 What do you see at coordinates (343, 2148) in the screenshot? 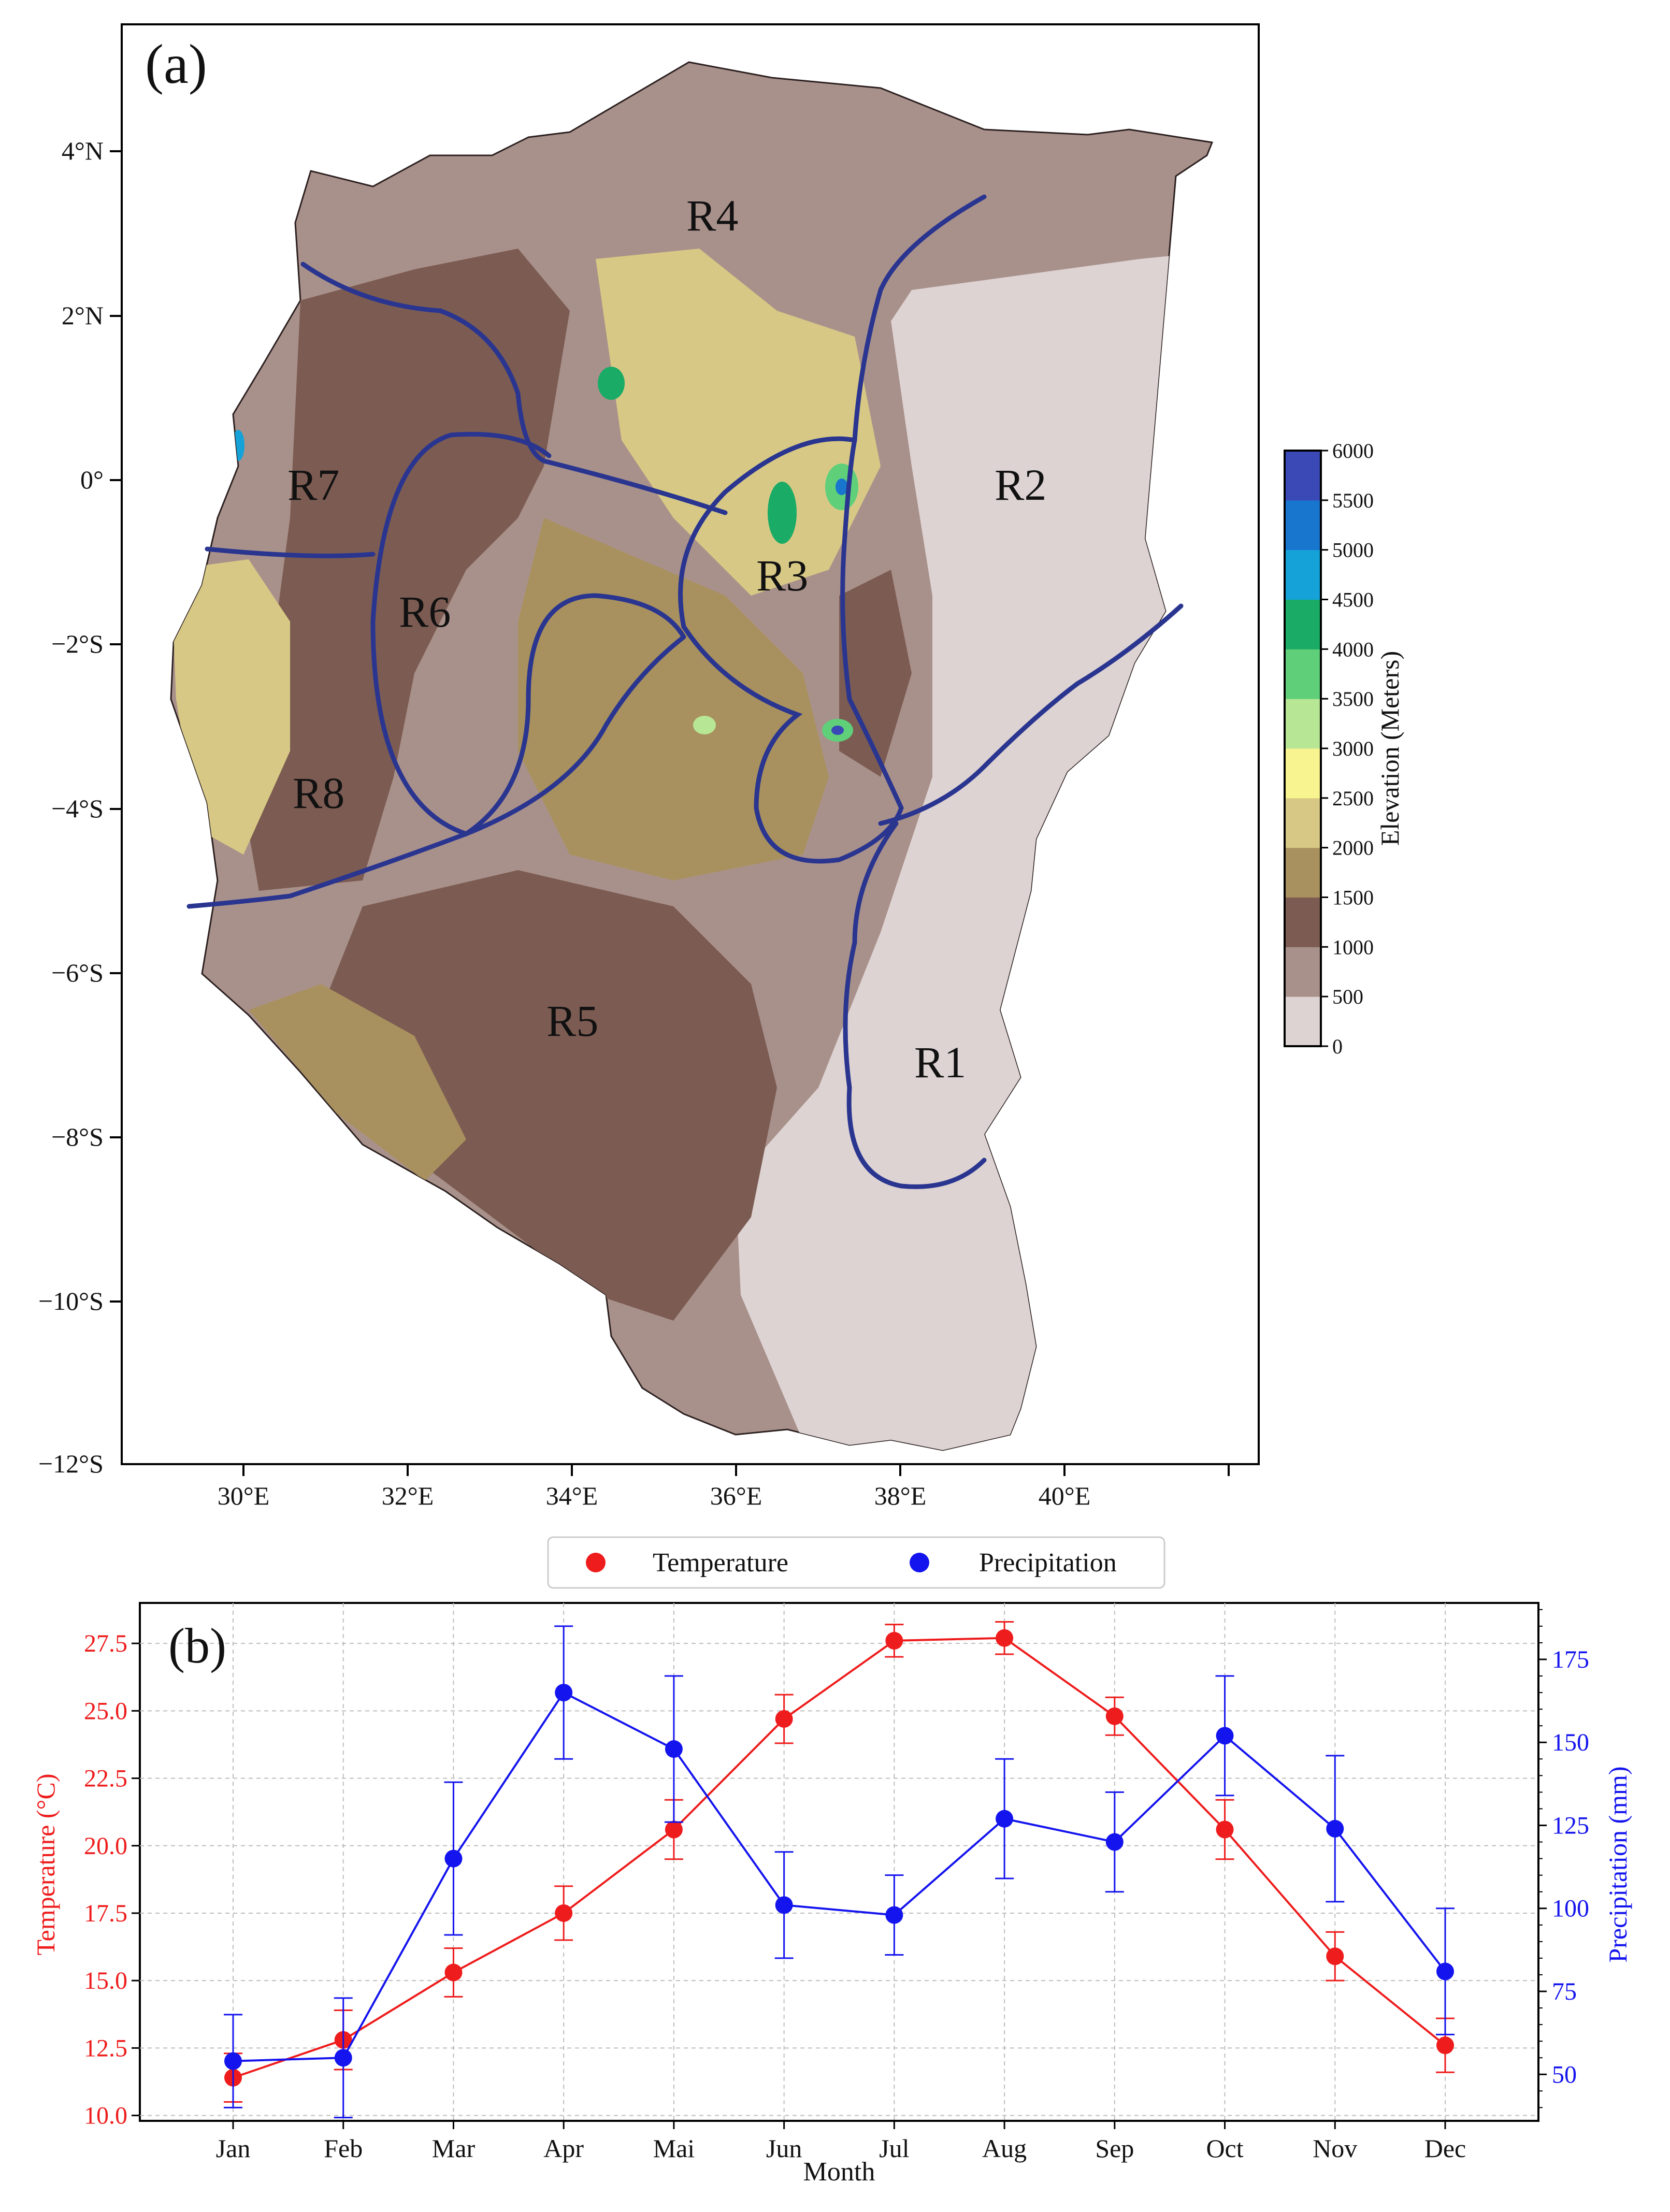
I see `x-tick-label: Feb` at bounding box center [343, 2148].